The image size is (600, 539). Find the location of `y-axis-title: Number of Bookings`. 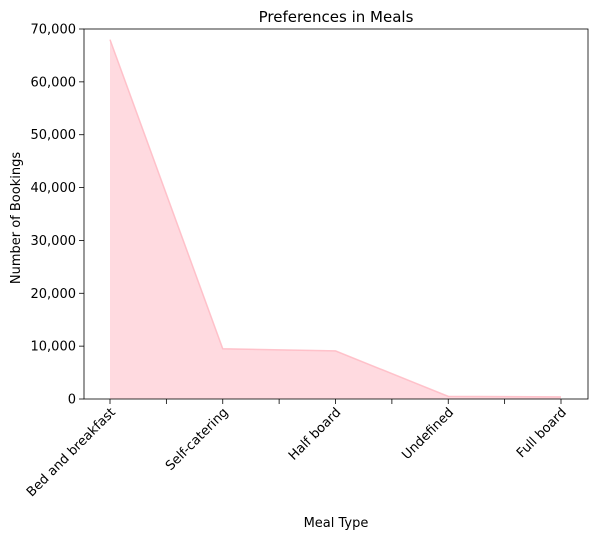

y-axis-title: Number of Bookings is located at coordinates (16, 218).